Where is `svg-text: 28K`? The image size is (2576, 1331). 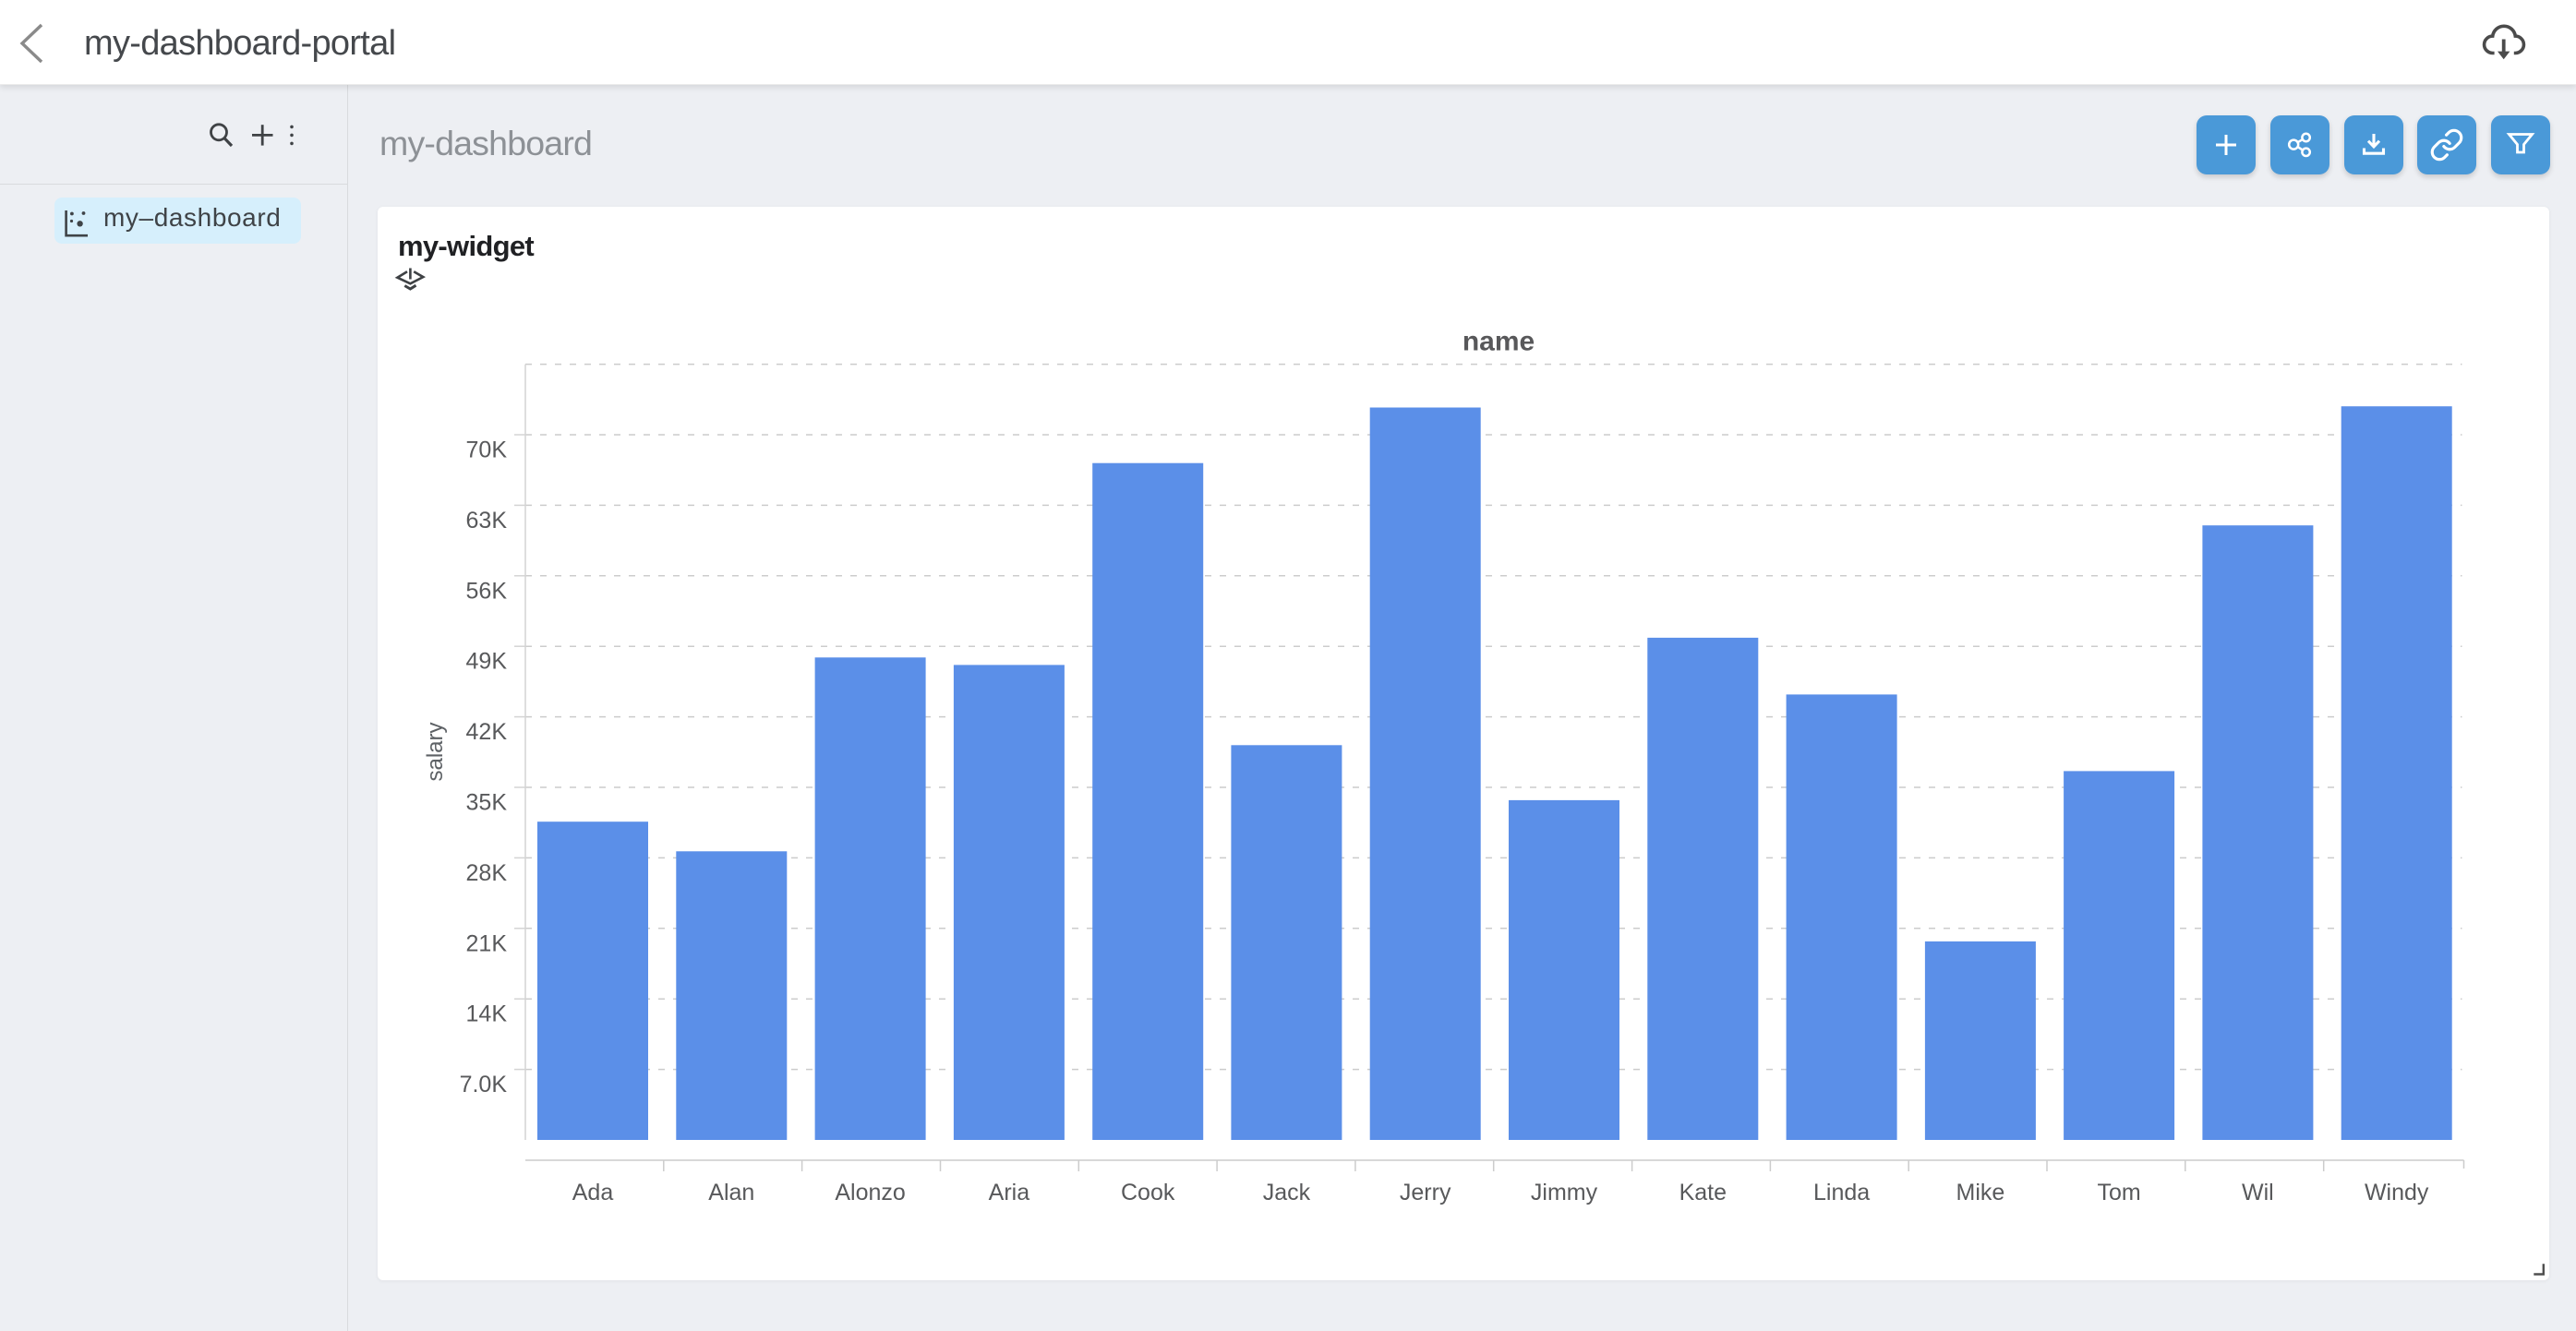
svg-text: 28K is located at coordinates (487, 873).